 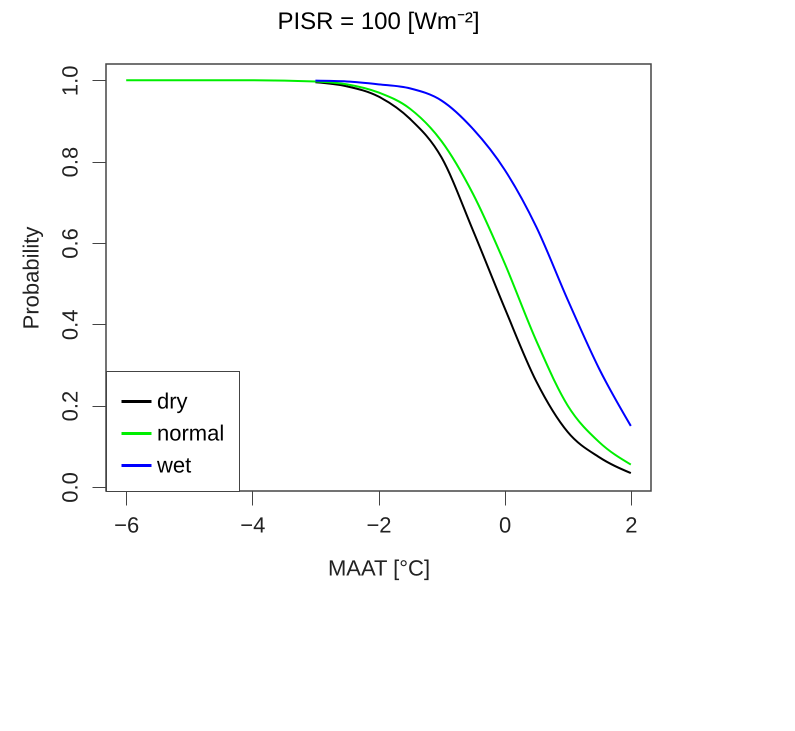 I want to click on y-tick-label: 0.6, so click(x=70, y=243).